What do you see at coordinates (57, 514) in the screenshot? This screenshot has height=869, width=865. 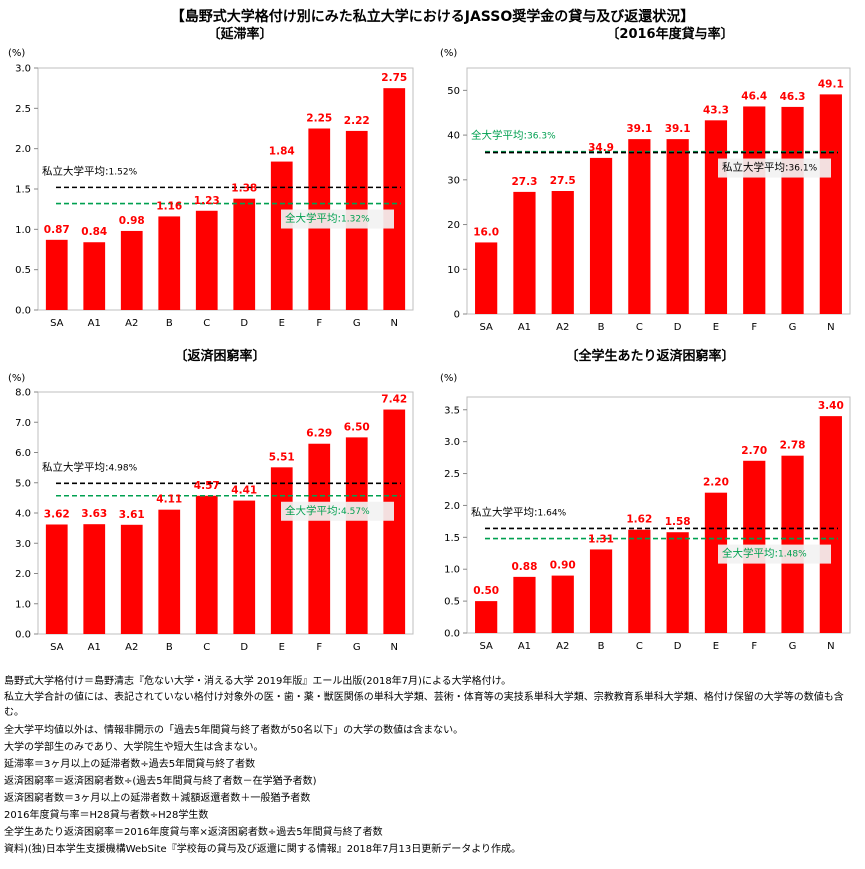 I see `data-label: 3.62` at bounding box center [57, 514].